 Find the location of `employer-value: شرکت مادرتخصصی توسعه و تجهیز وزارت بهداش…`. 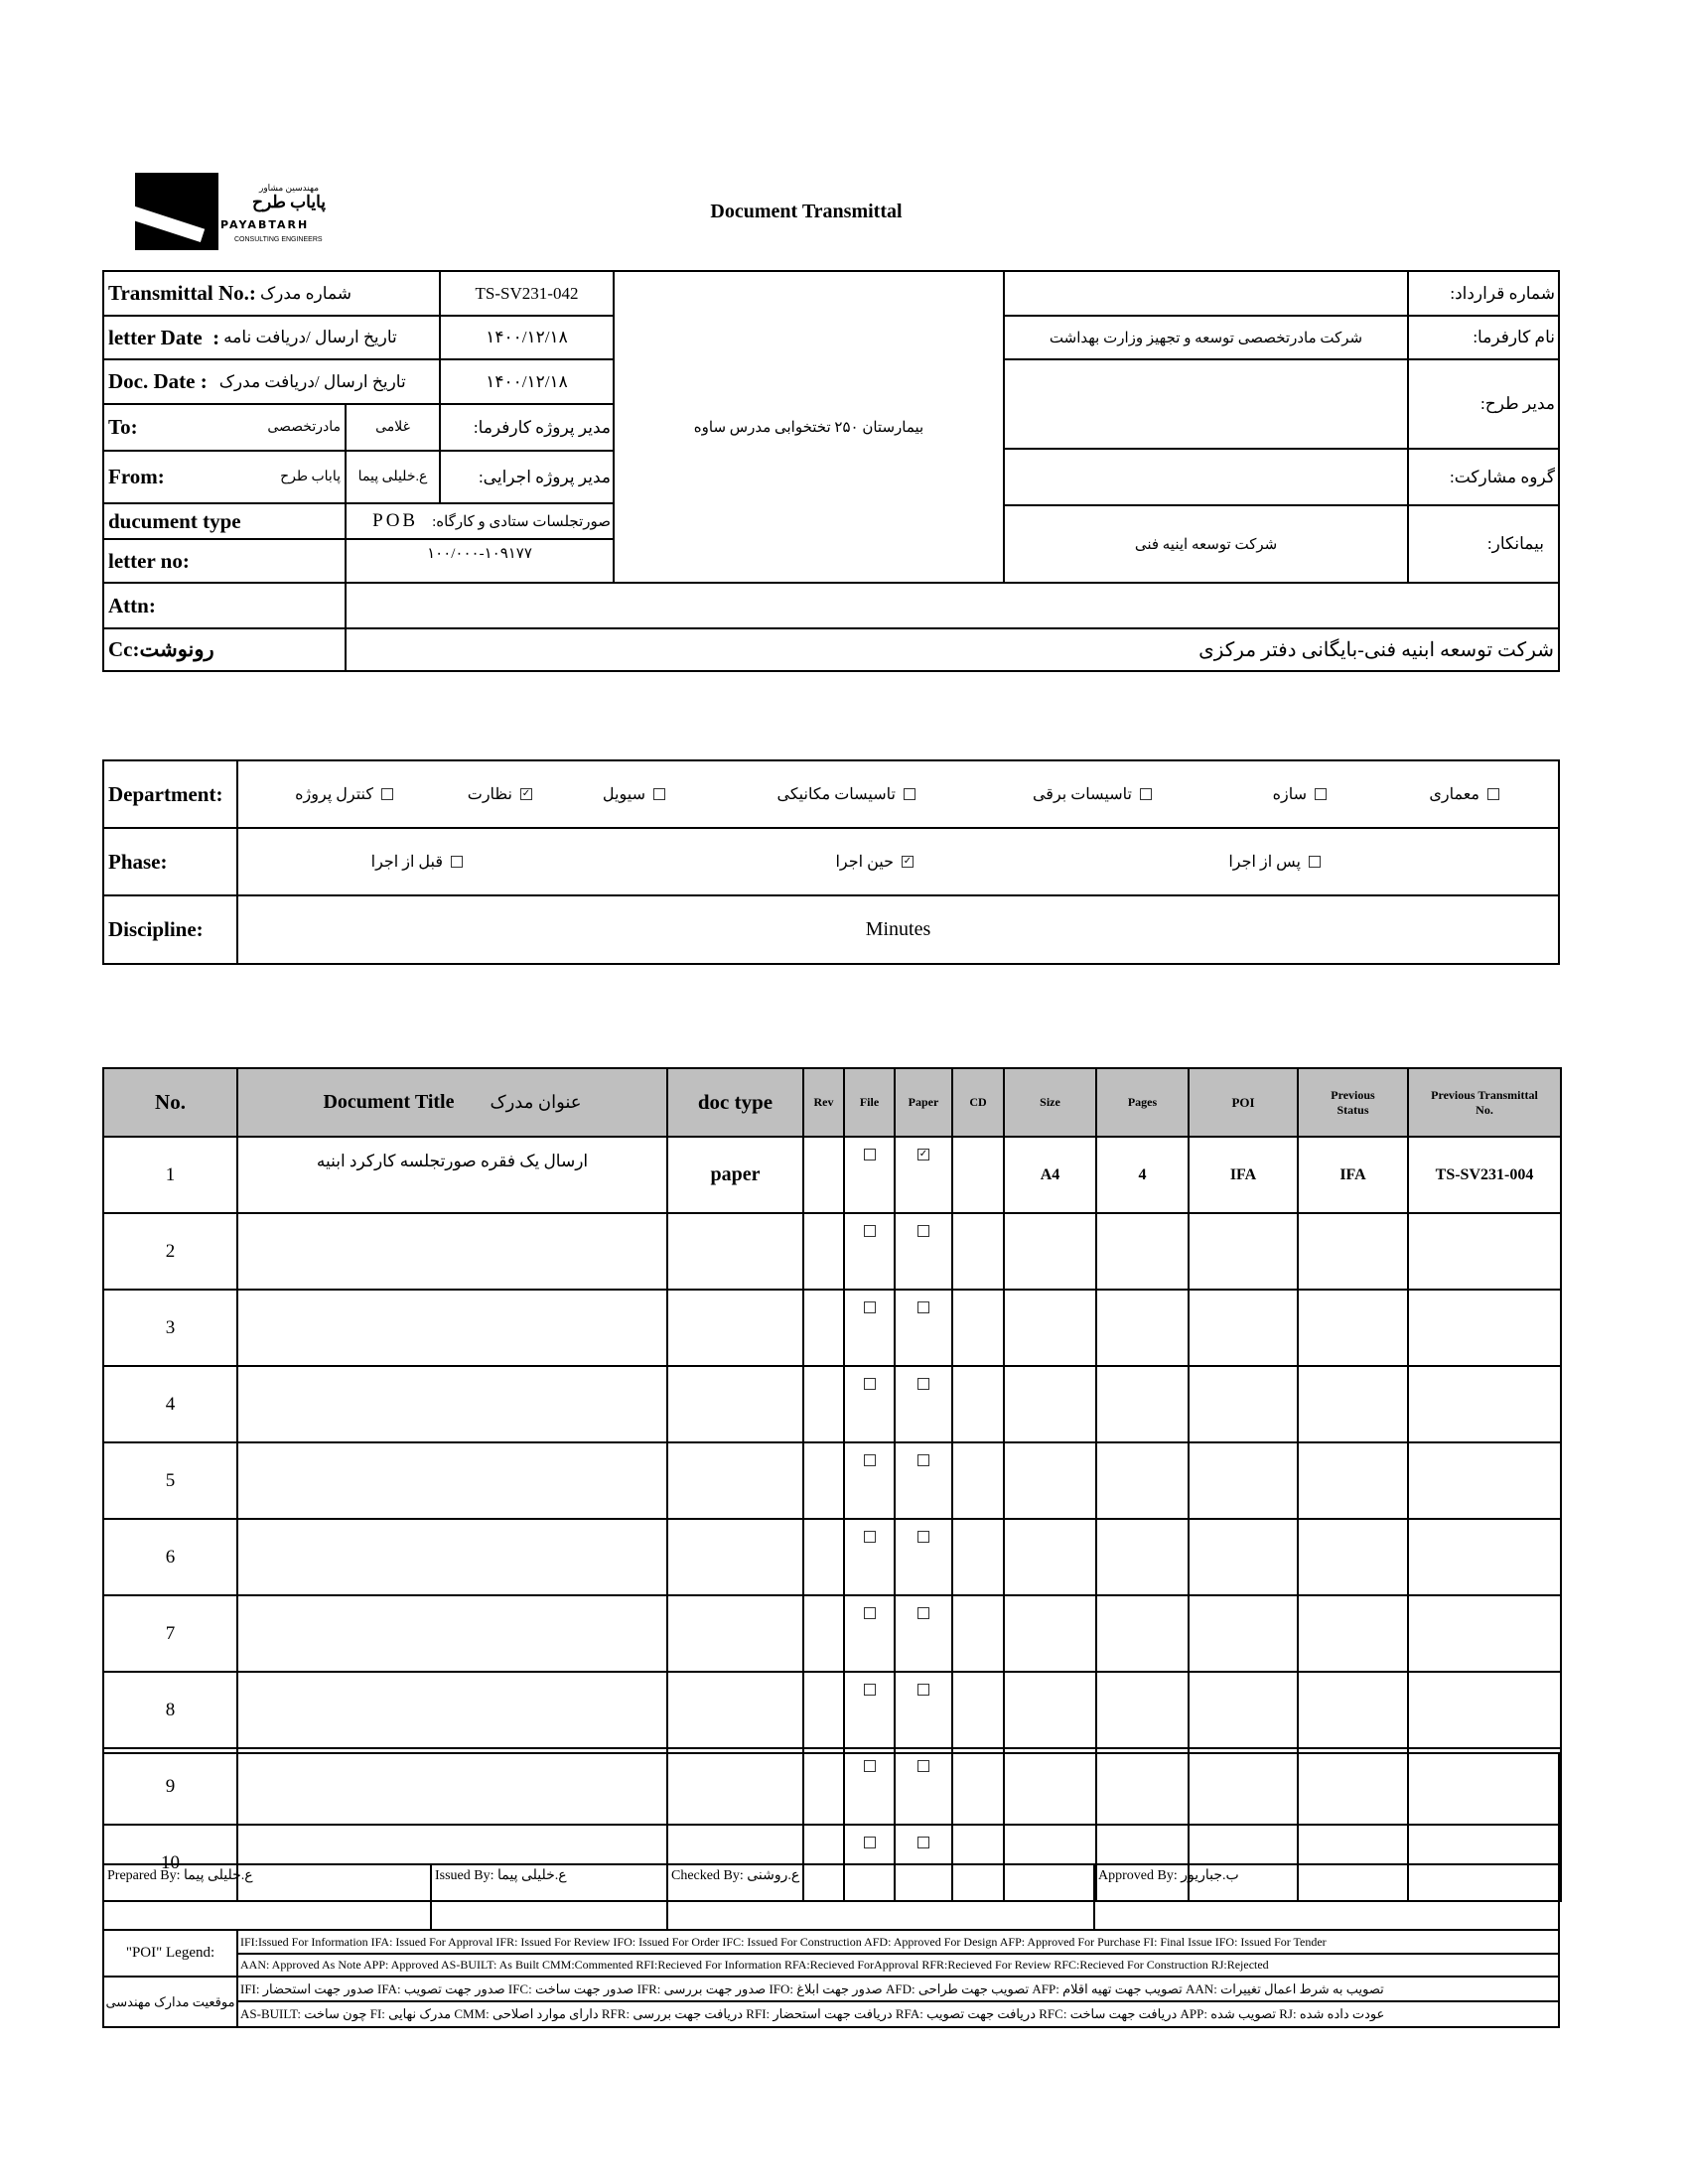

employer-value: شرکت مادرتخصصی توسعه و تجهیز وزارت بهداش… is located at coordinates (1206, 337).